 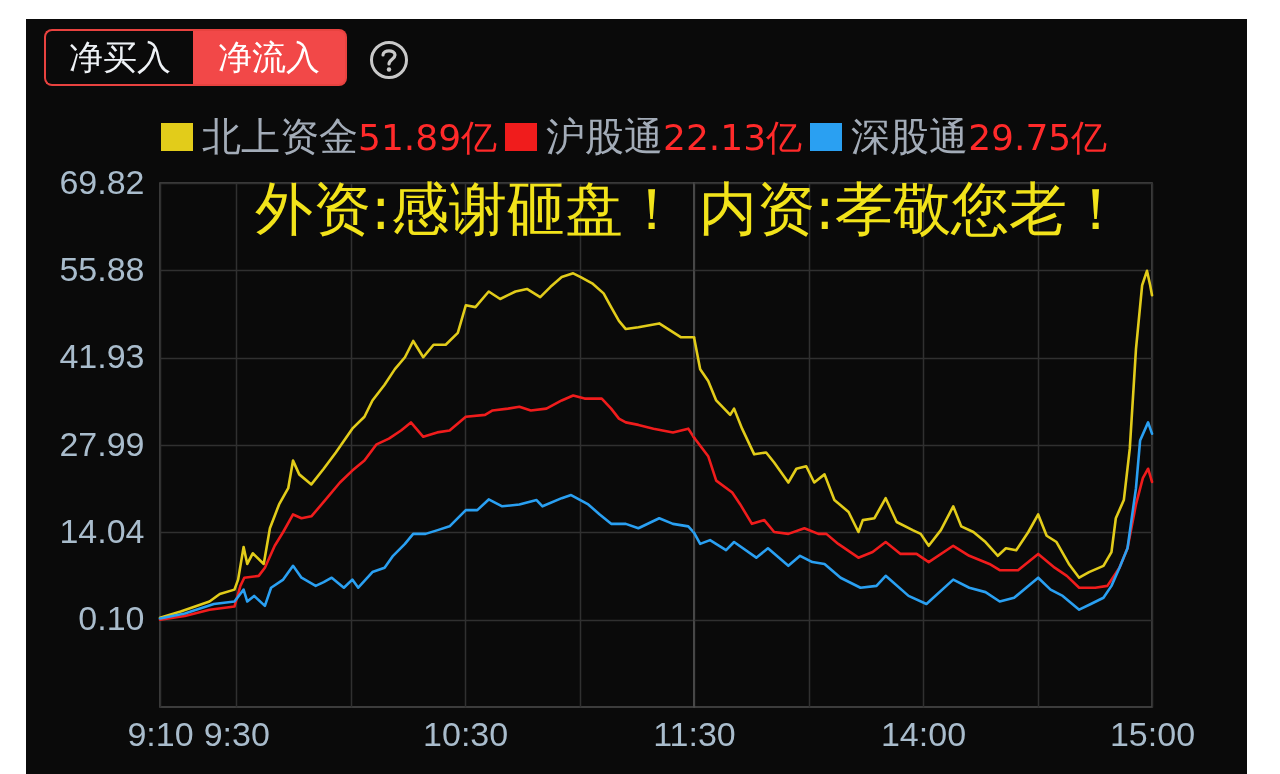 I want to click on y-tick-label: 69.82, so click(x=102, y=181).